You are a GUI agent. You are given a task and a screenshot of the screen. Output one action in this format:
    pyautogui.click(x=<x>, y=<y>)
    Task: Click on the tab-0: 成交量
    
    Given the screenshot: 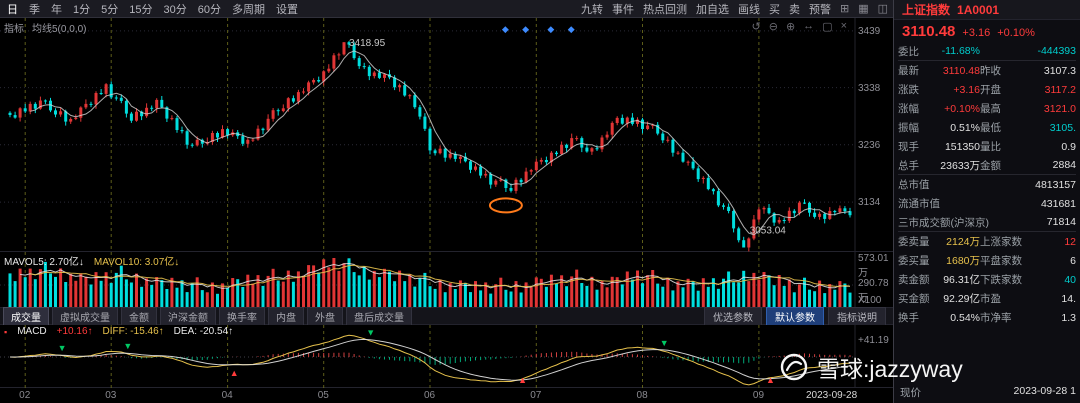 What is the action you would take?
    pyautogui.click(x=26, y=316)
    